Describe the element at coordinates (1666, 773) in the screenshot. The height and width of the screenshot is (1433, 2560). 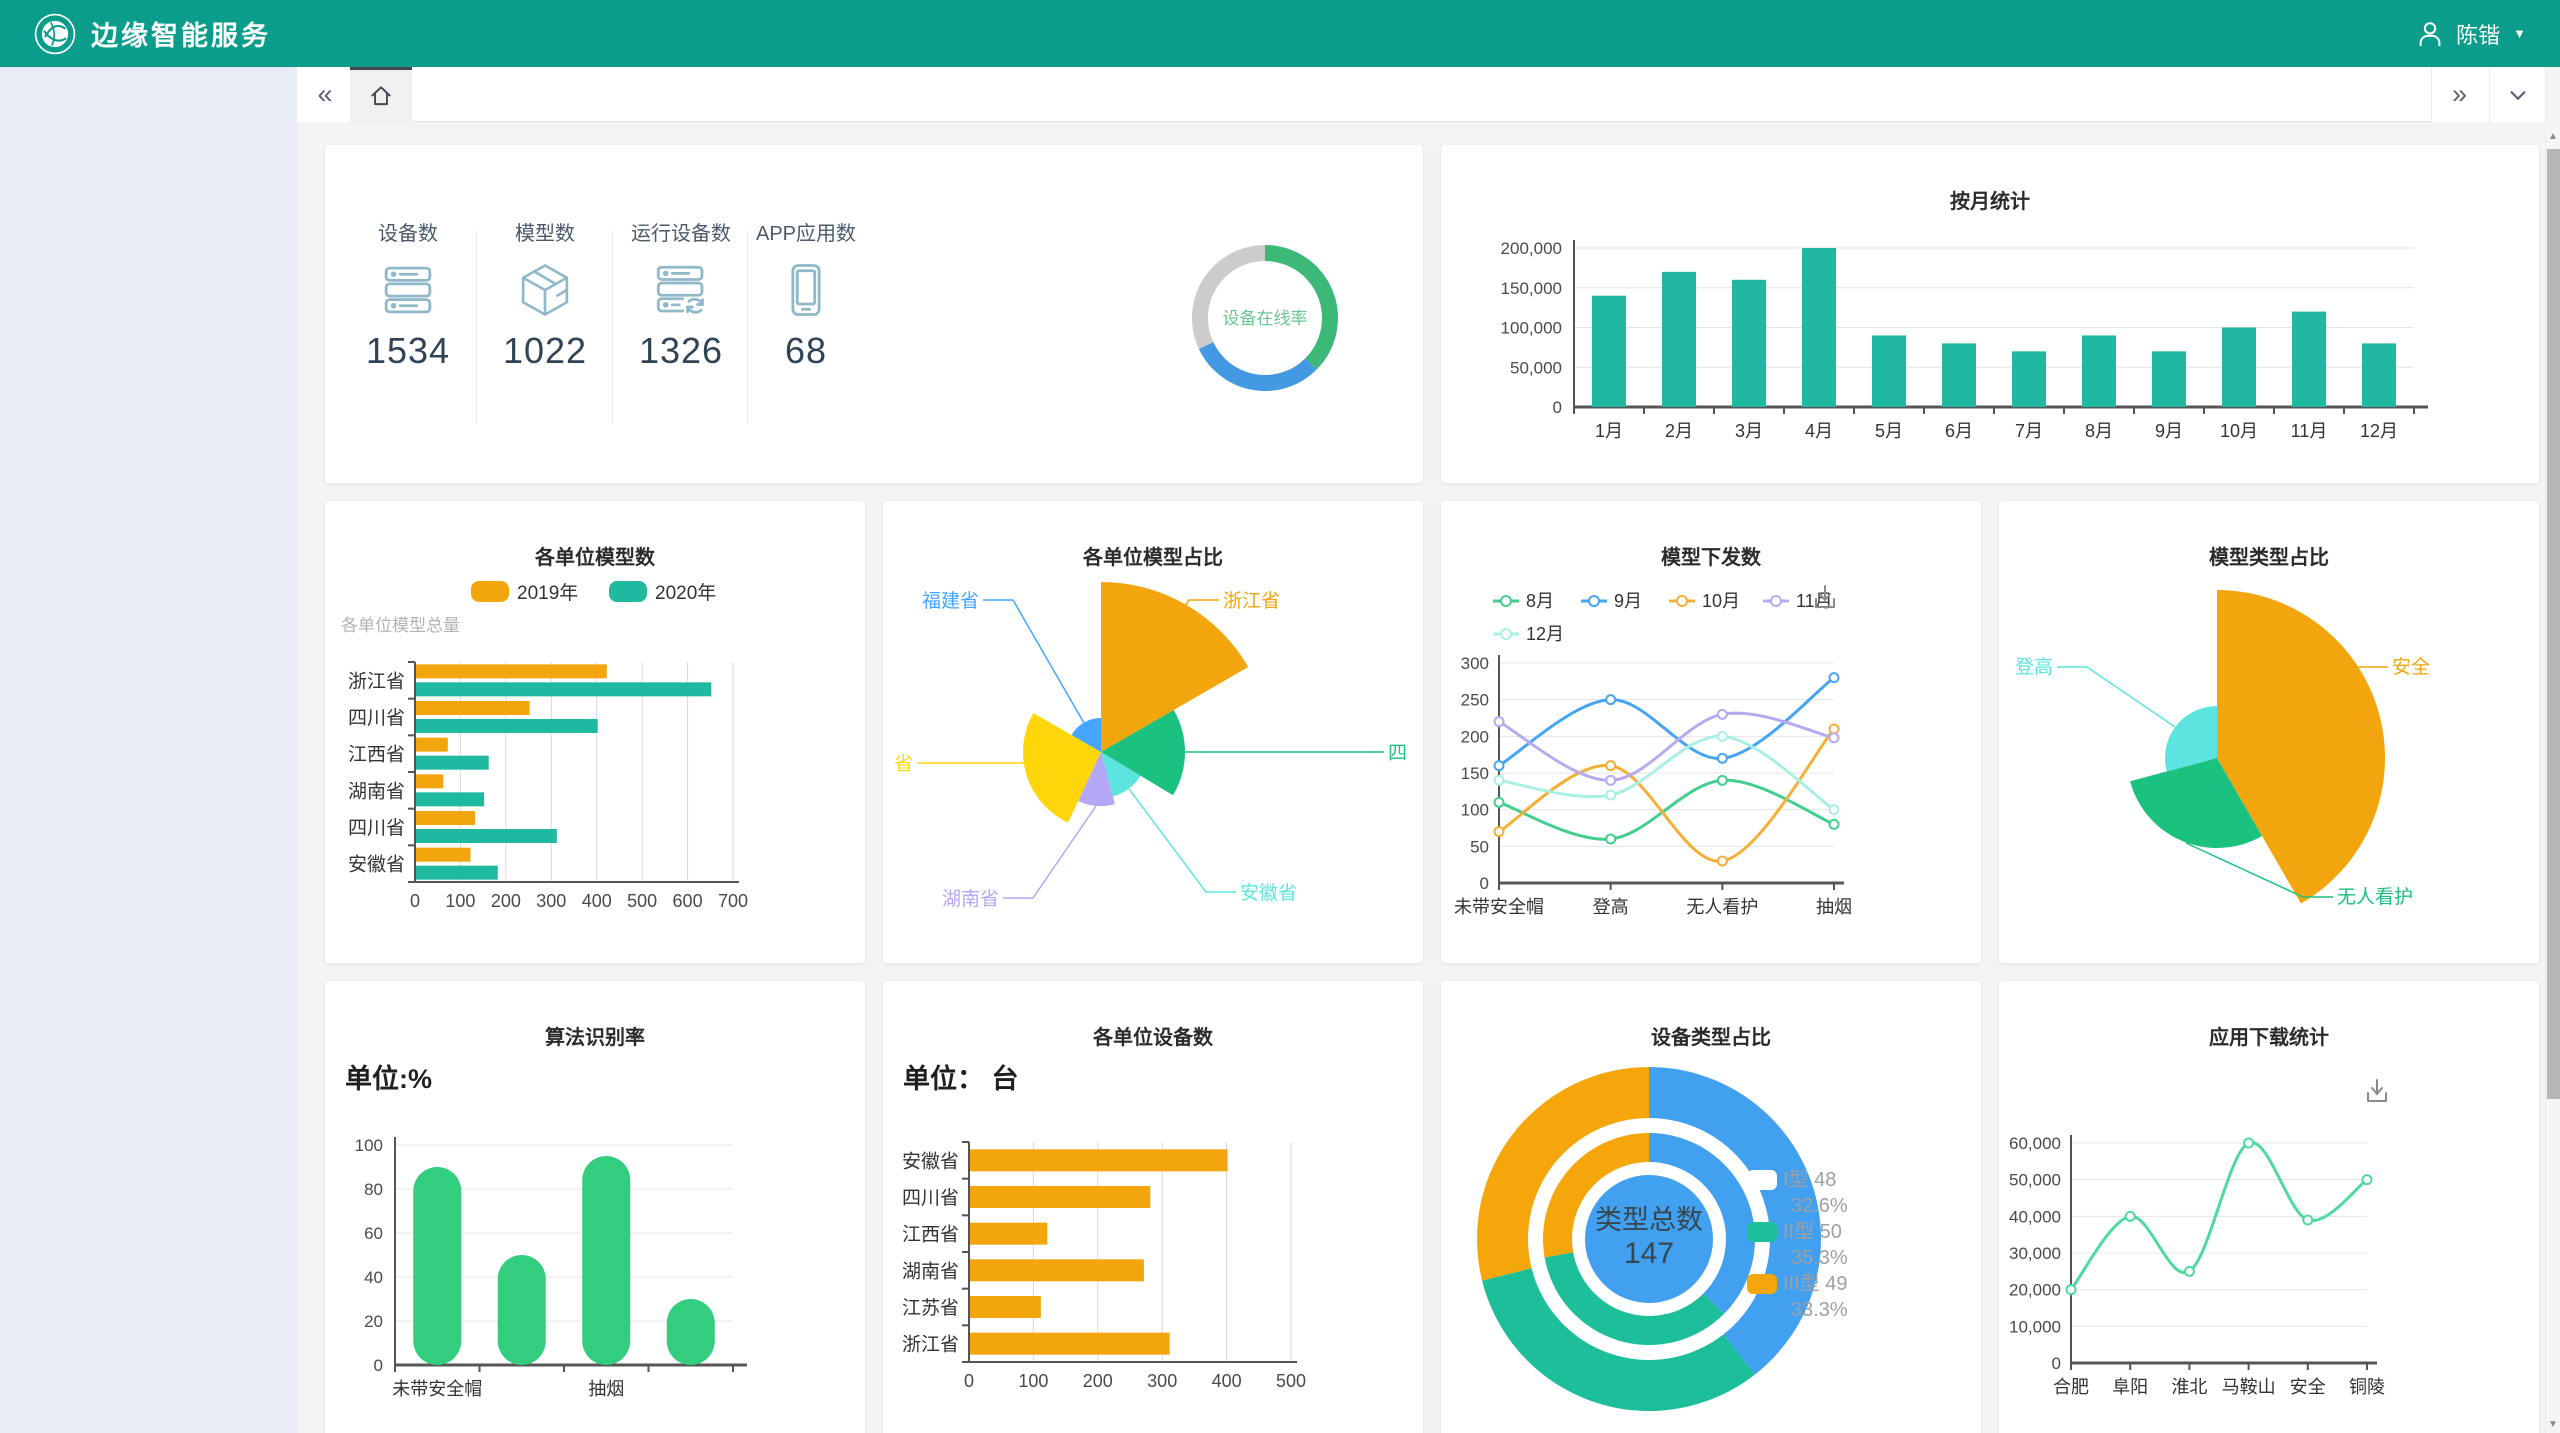
I see `line-series` at that location.